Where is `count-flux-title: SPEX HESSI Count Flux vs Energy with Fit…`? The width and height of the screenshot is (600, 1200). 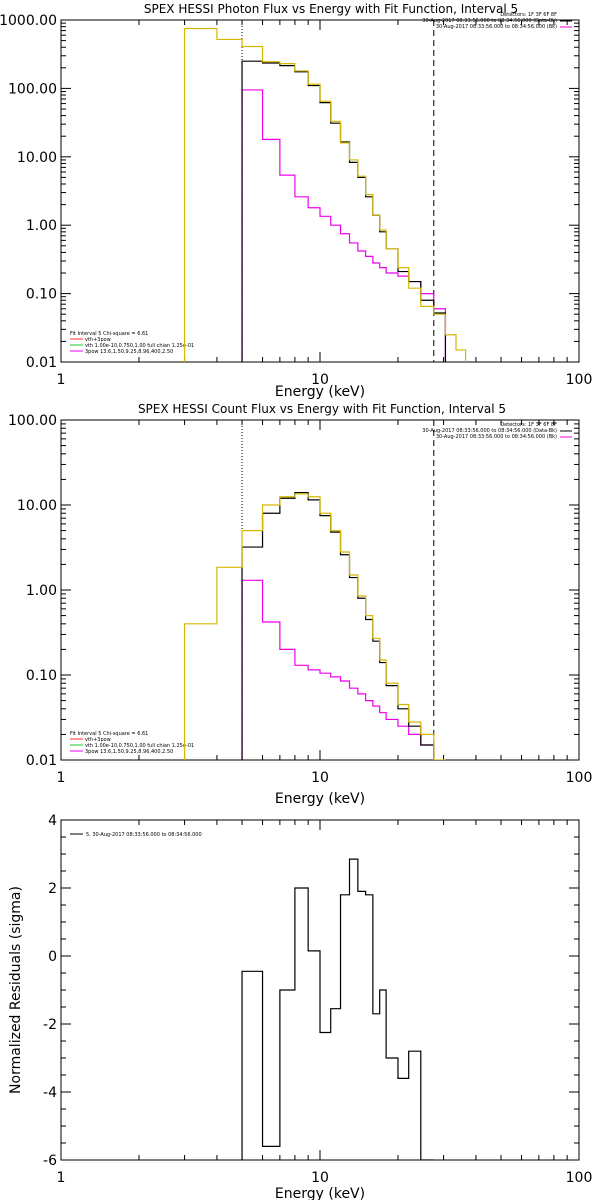 count-flux-title: SPEX HESSI Count Flux vs Energy with Fit… is located at coordinates (322, 409).